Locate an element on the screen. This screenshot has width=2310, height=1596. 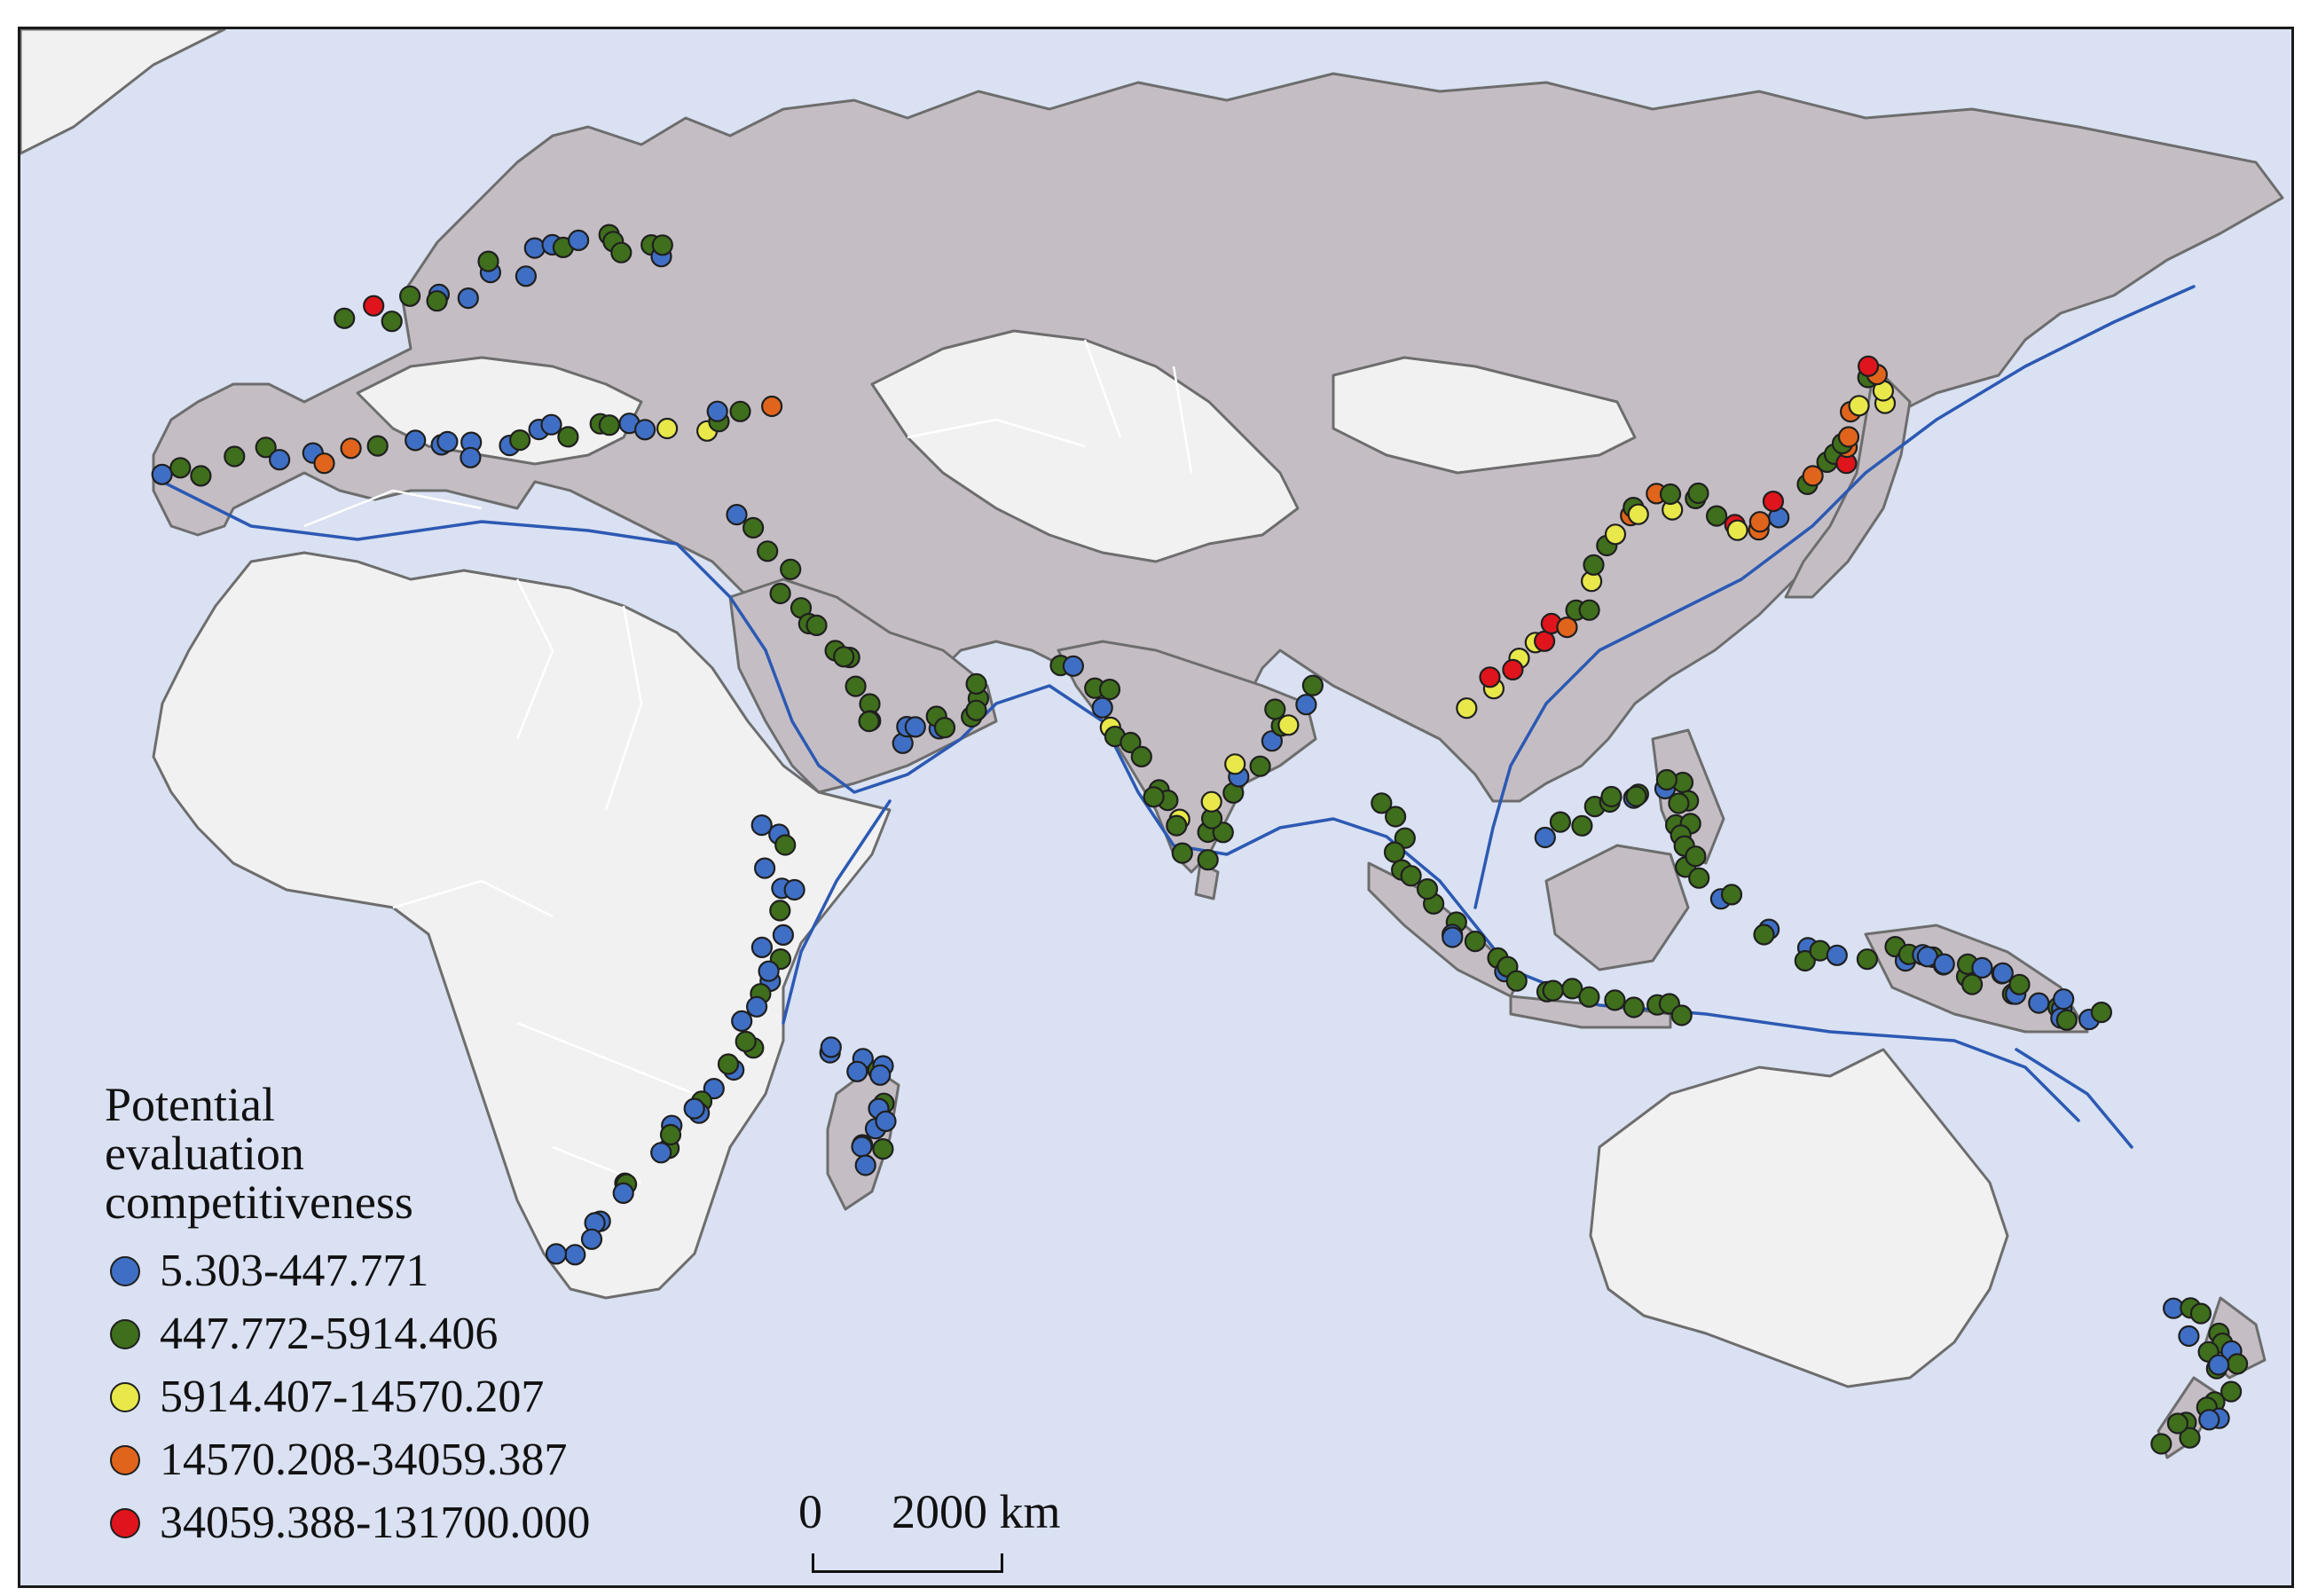
legend-title-line: competitiveness is located at coordinates (259, 1202).